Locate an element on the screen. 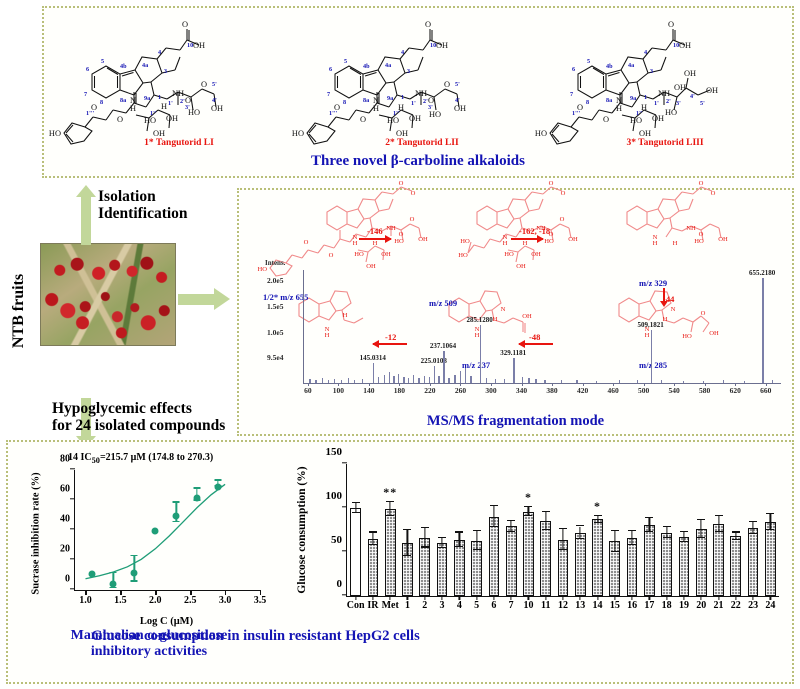 The width and height of the screenshot is (800, 689). bars-y-tick: 50 is located at coordinates (336, 540).